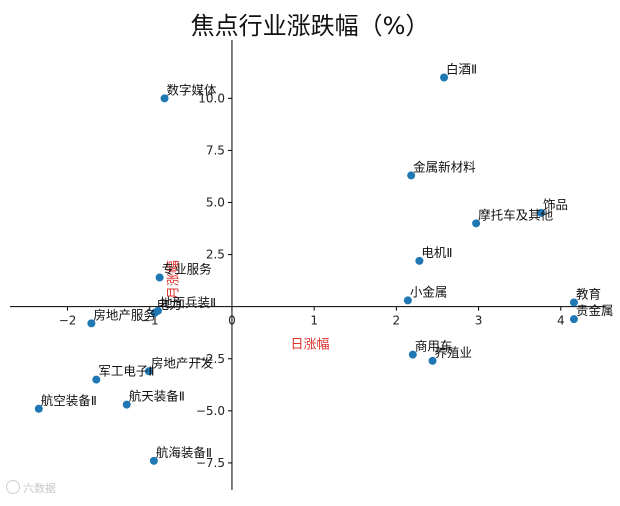 Image resolution: width=620 pixels, height=506 pixels. I want to click on x-tick-label: −1, so click(150, 321).